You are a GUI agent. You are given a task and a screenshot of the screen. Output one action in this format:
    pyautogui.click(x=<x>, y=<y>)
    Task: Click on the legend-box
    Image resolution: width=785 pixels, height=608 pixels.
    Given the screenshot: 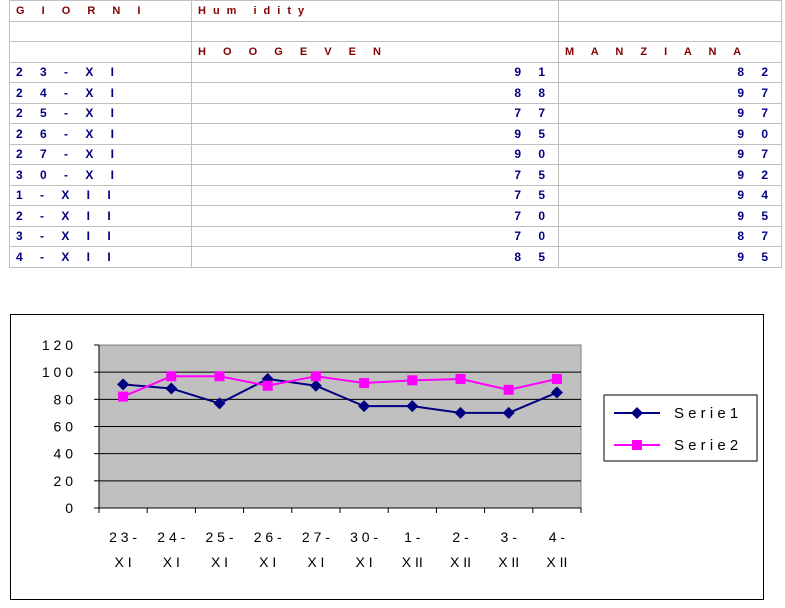 What is the action you would take?
    pyautogui.click(x=680, y=428)
    